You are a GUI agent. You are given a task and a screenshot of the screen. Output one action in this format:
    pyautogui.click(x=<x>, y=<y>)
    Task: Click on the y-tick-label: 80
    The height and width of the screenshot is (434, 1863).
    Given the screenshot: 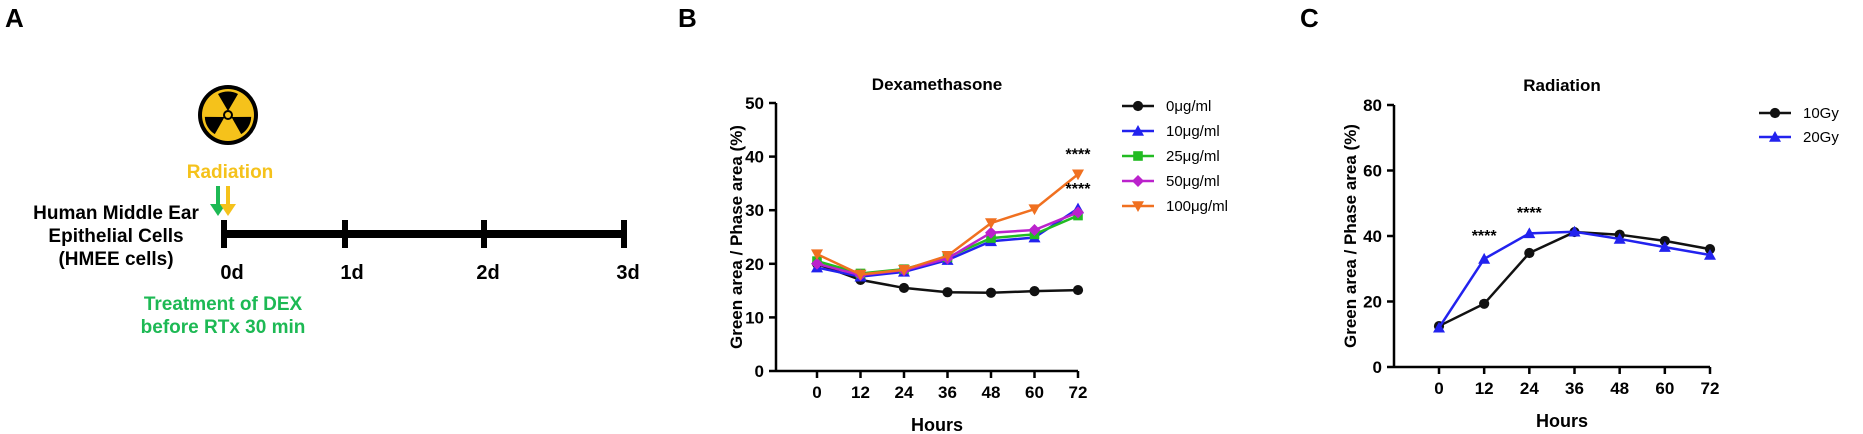 What is the action you would take?
    pyautogui.click(x=1372, y=105)
    